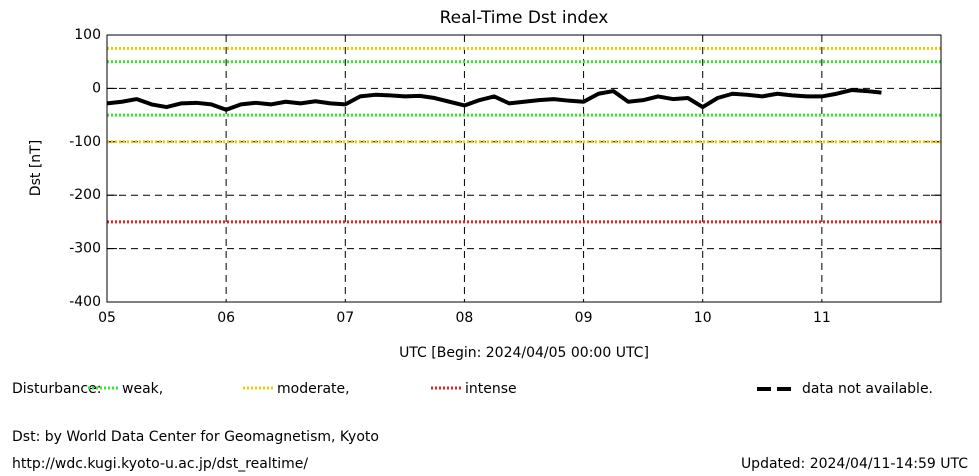 This screenshot has width=979, height=476. I want to click on x-tick-label: 11, so click(822, 318).